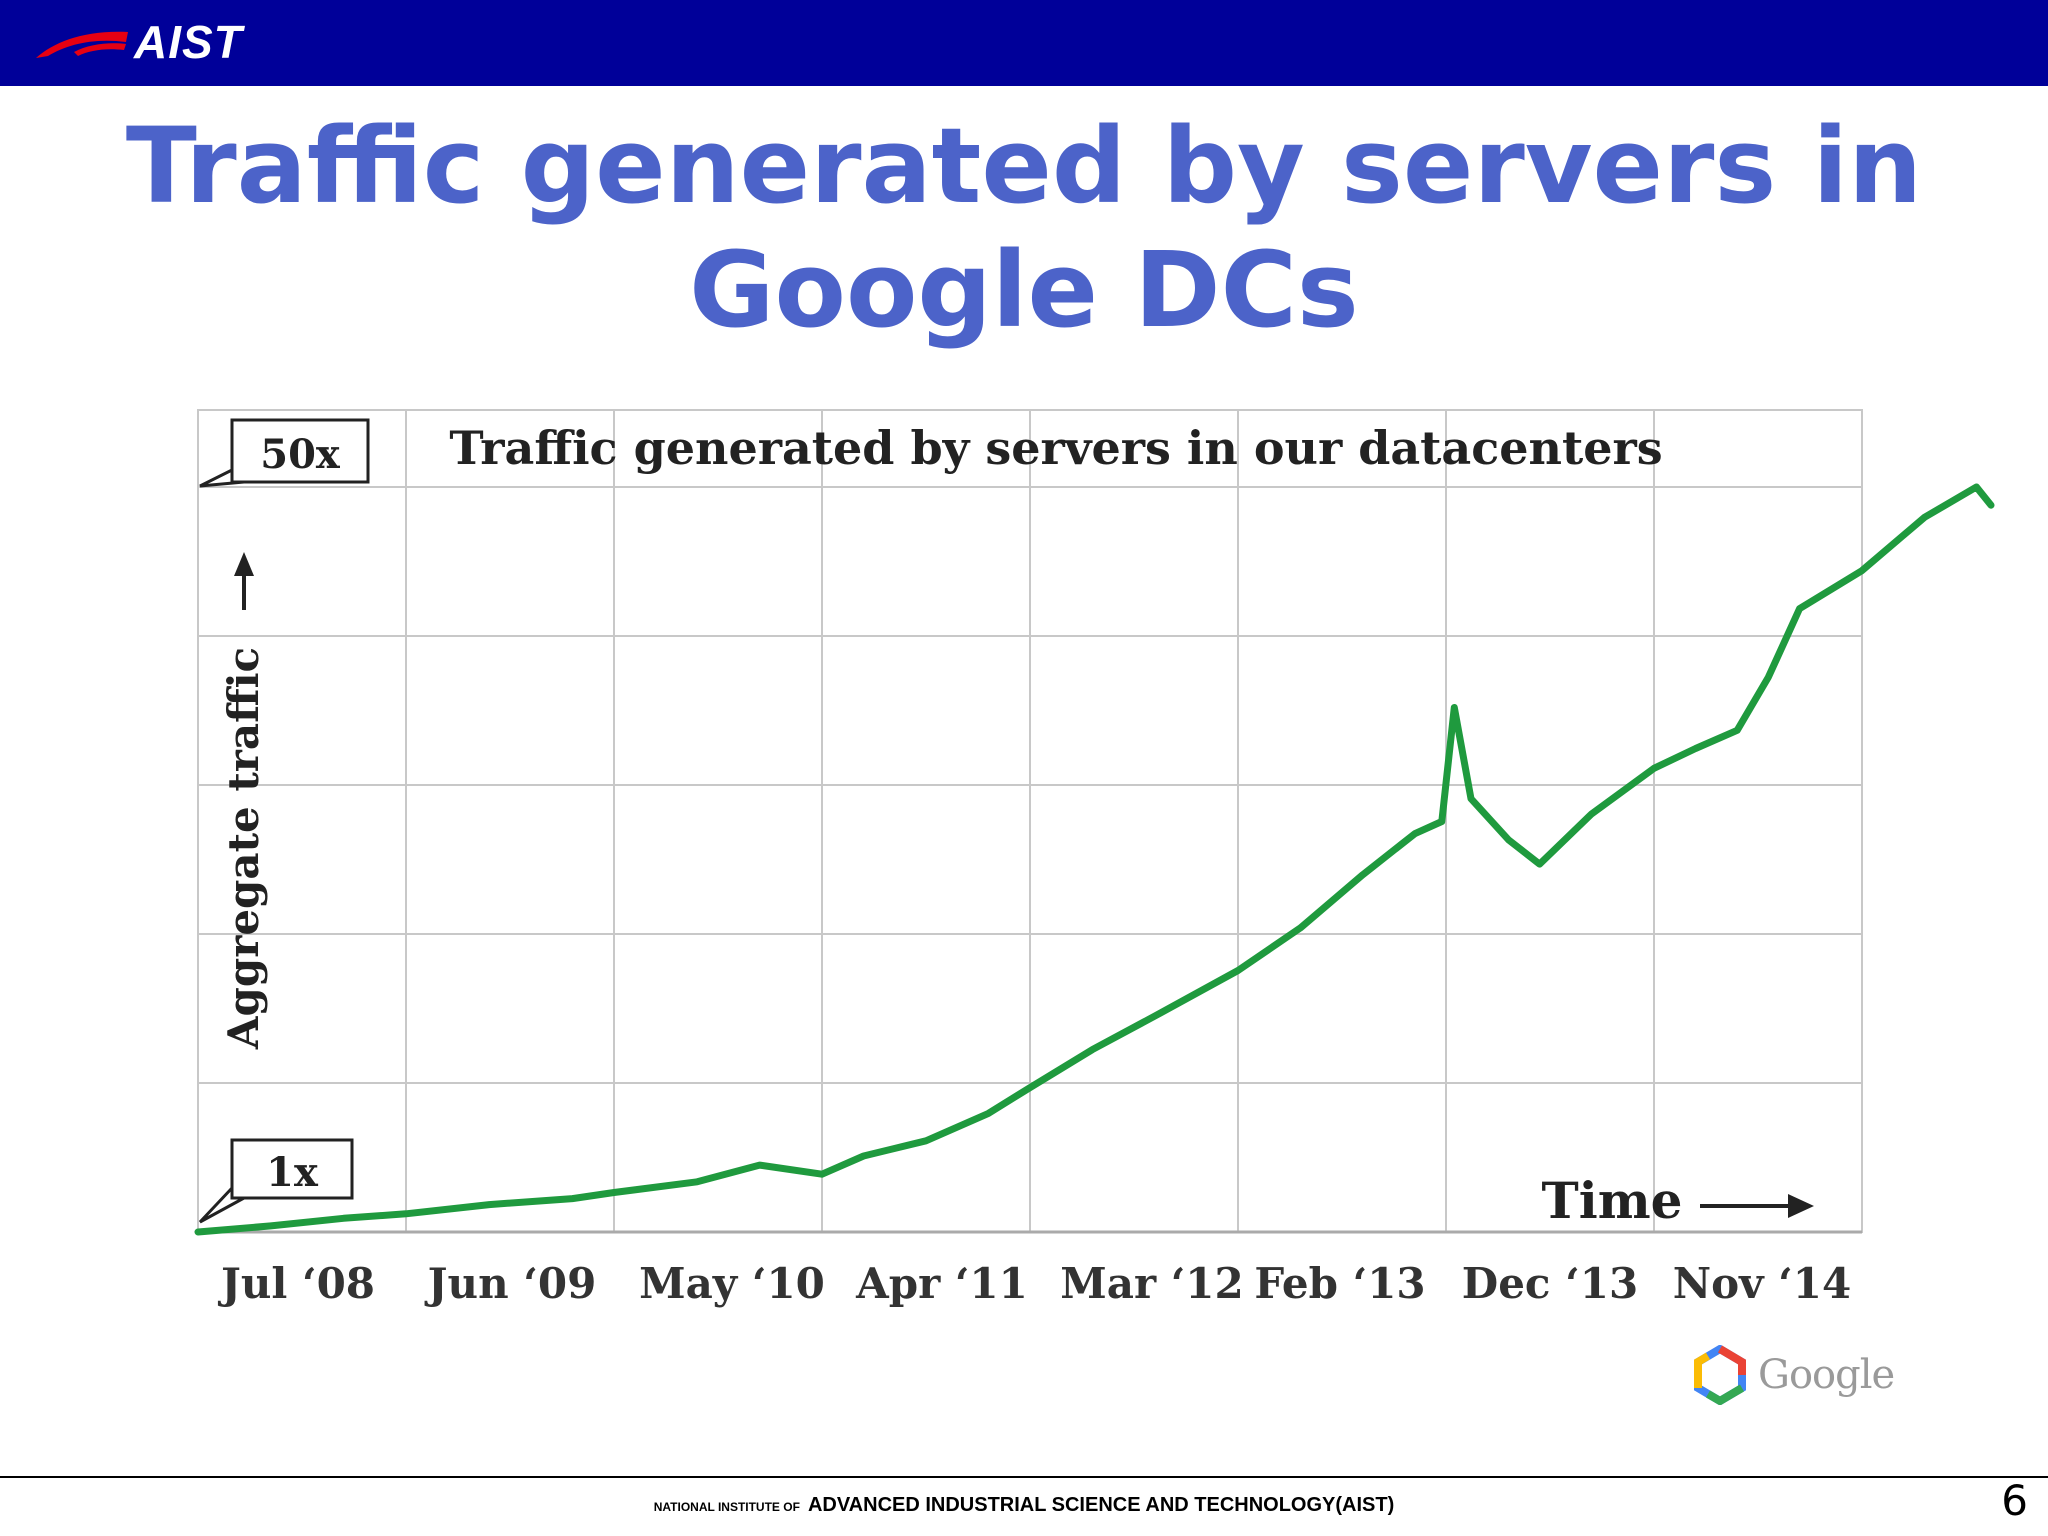 The width and height of the screenshot is (2048, 1536). What do you see at coordinates (1024, 290) in the screenshot?
I see `slide-title-line-2: Google DCs` at bounding box center [1024, 290].